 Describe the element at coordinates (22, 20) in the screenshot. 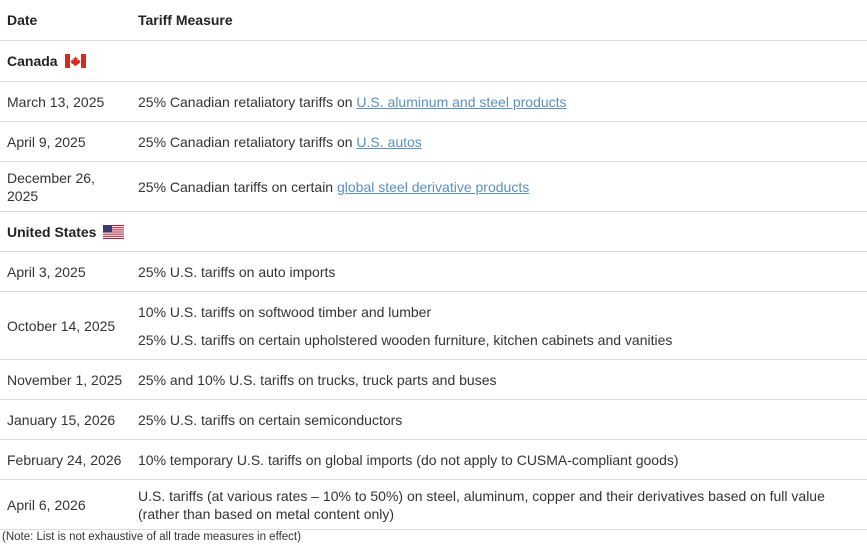

I see `header-date: Date` at that location.